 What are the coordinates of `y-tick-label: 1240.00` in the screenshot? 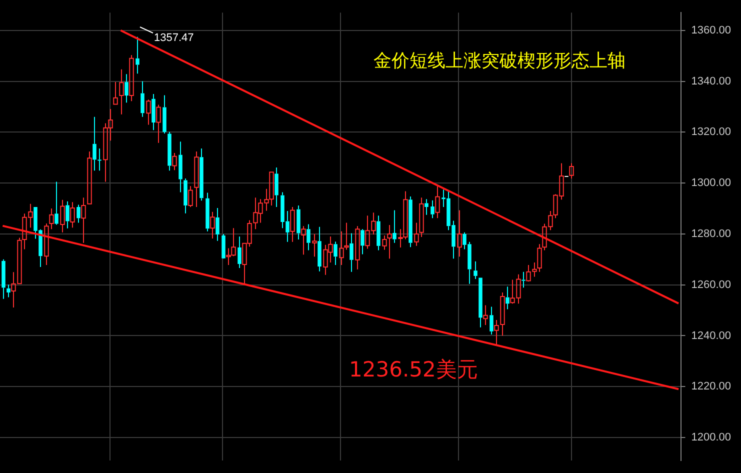 It's located at (711, 336).